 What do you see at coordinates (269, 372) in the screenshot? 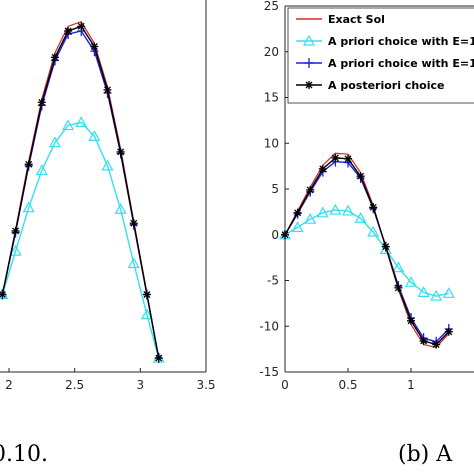
I see `y-tick-label: -15` at bounding box center [269, 372].